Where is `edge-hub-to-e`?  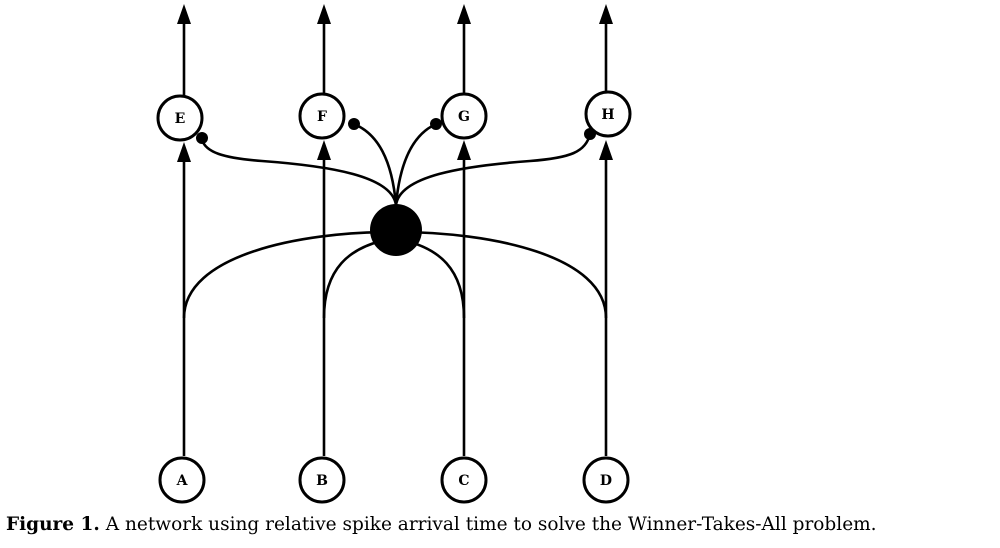
edge-hub-to-e is located at coordinates (299, 172).